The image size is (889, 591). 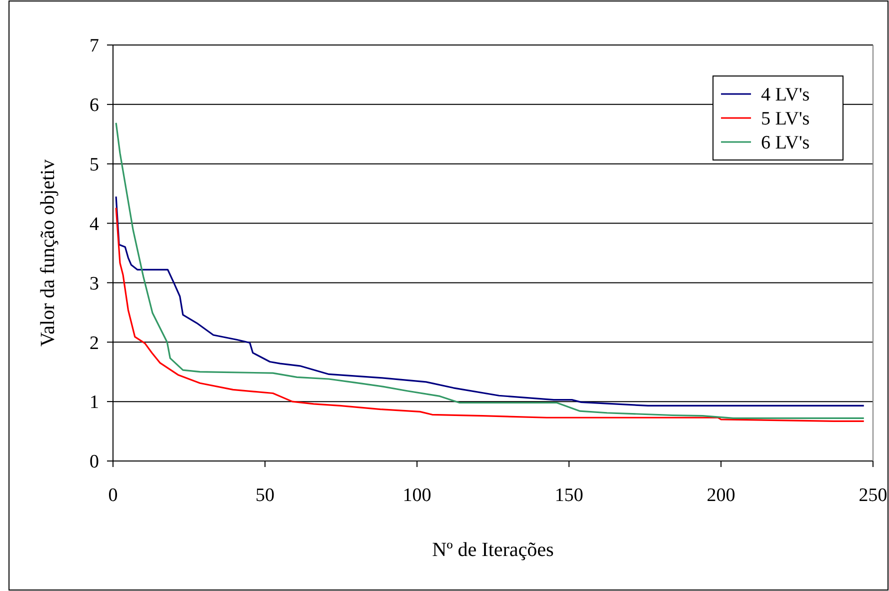 What do you see at coordinates (94, 105) in the screenshot?
I see `y-tick-label: 6` at bounding box center [94, 105].